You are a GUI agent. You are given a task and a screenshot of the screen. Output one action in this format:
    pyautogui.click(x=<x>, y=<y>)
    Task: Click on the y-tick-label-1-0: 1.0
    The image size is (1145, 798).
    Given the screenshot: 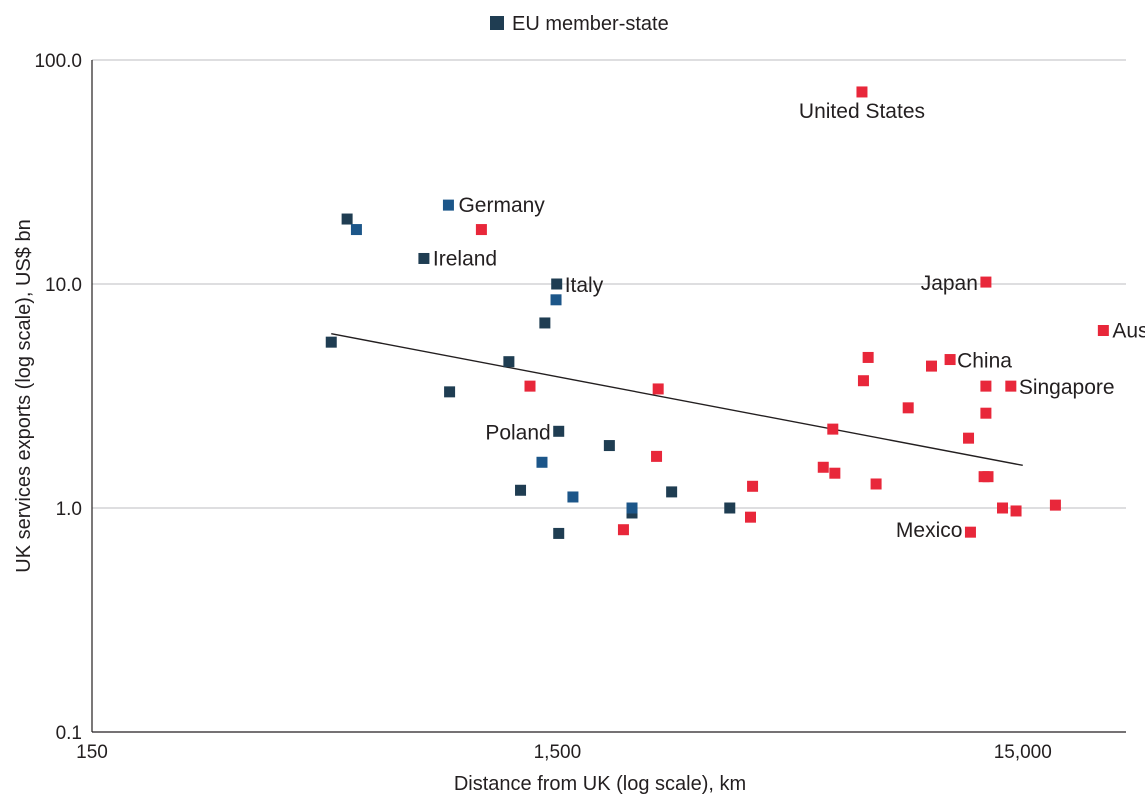 What is the action you would take?
    pyautogui.click(x=69, y=509)
    